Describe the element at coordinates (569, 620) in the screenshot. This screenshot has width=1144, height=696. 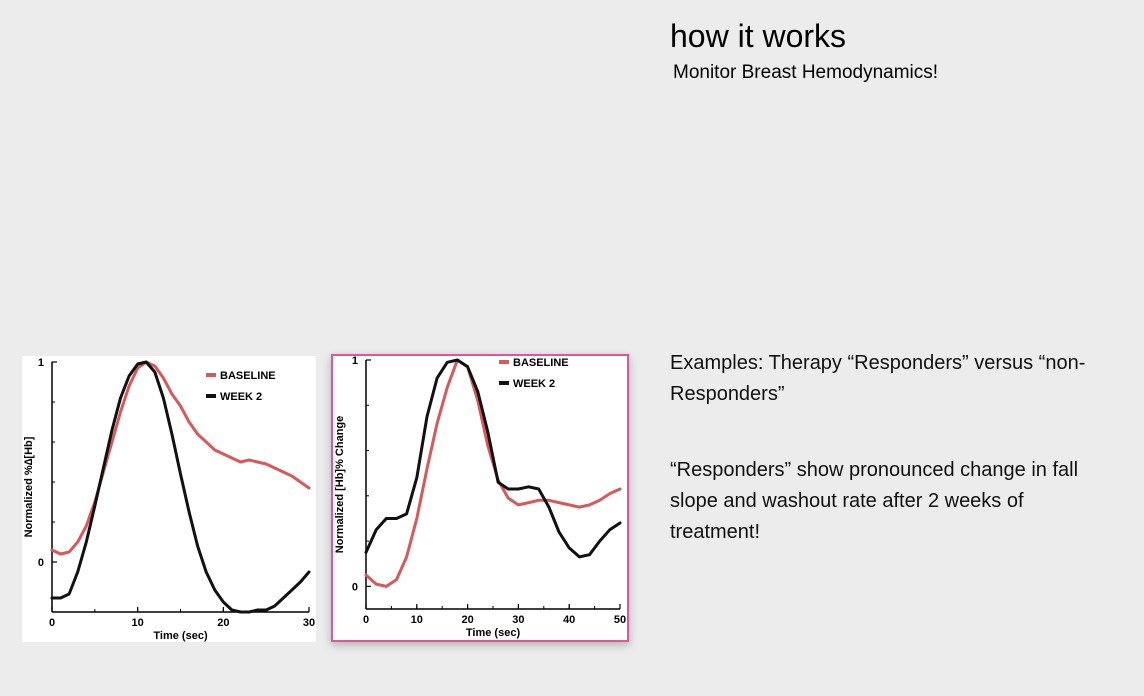
I see `x-tick-label: 40` at that location.